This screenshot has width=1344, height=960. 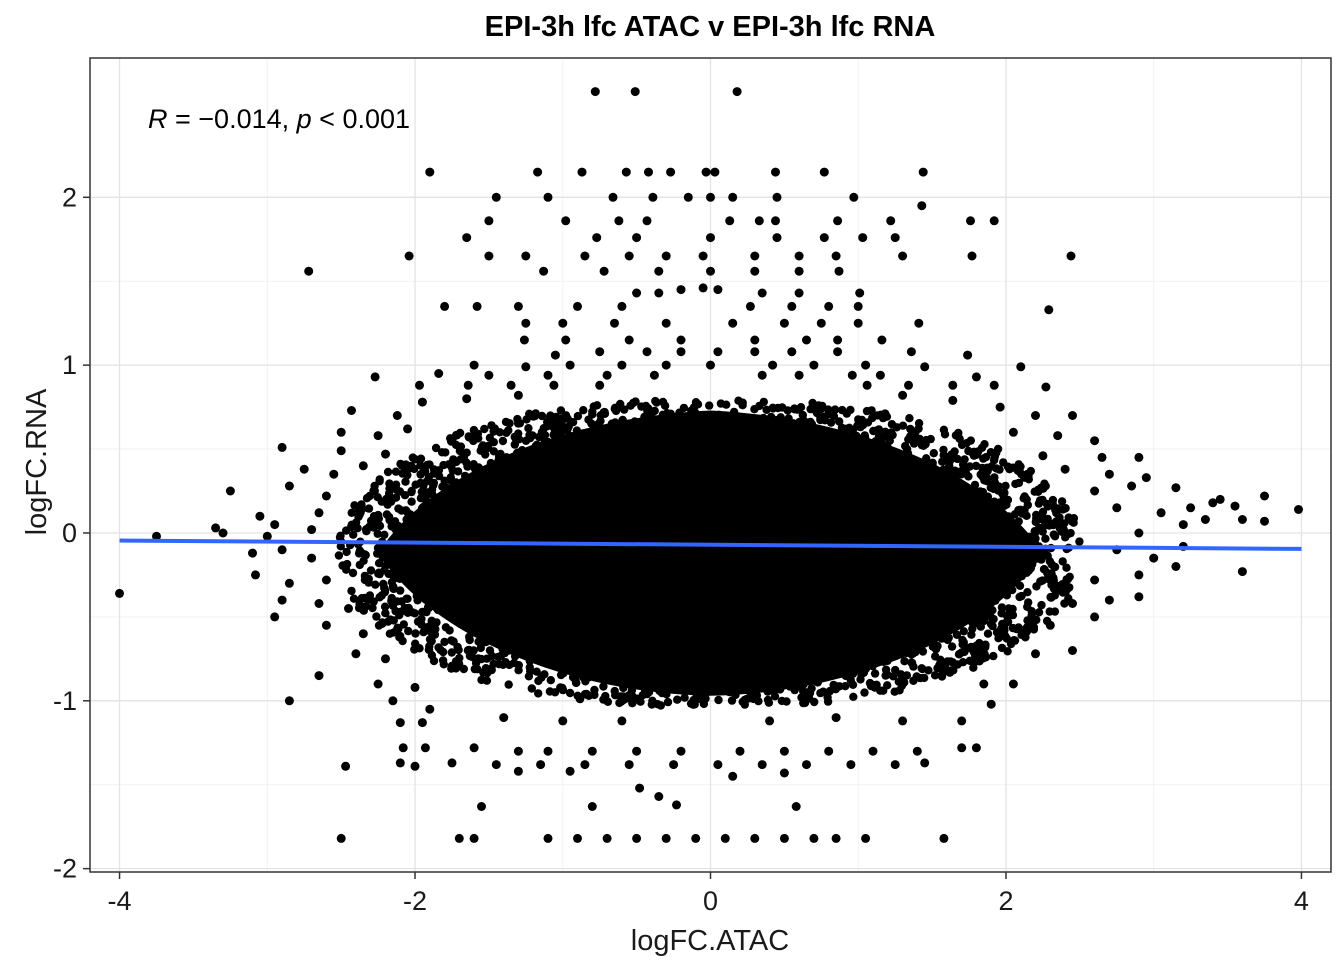 What do you see at coordinates (158, 119) in the screenshot?
I see `r-symbol: R` at bounding box center [158, 119].